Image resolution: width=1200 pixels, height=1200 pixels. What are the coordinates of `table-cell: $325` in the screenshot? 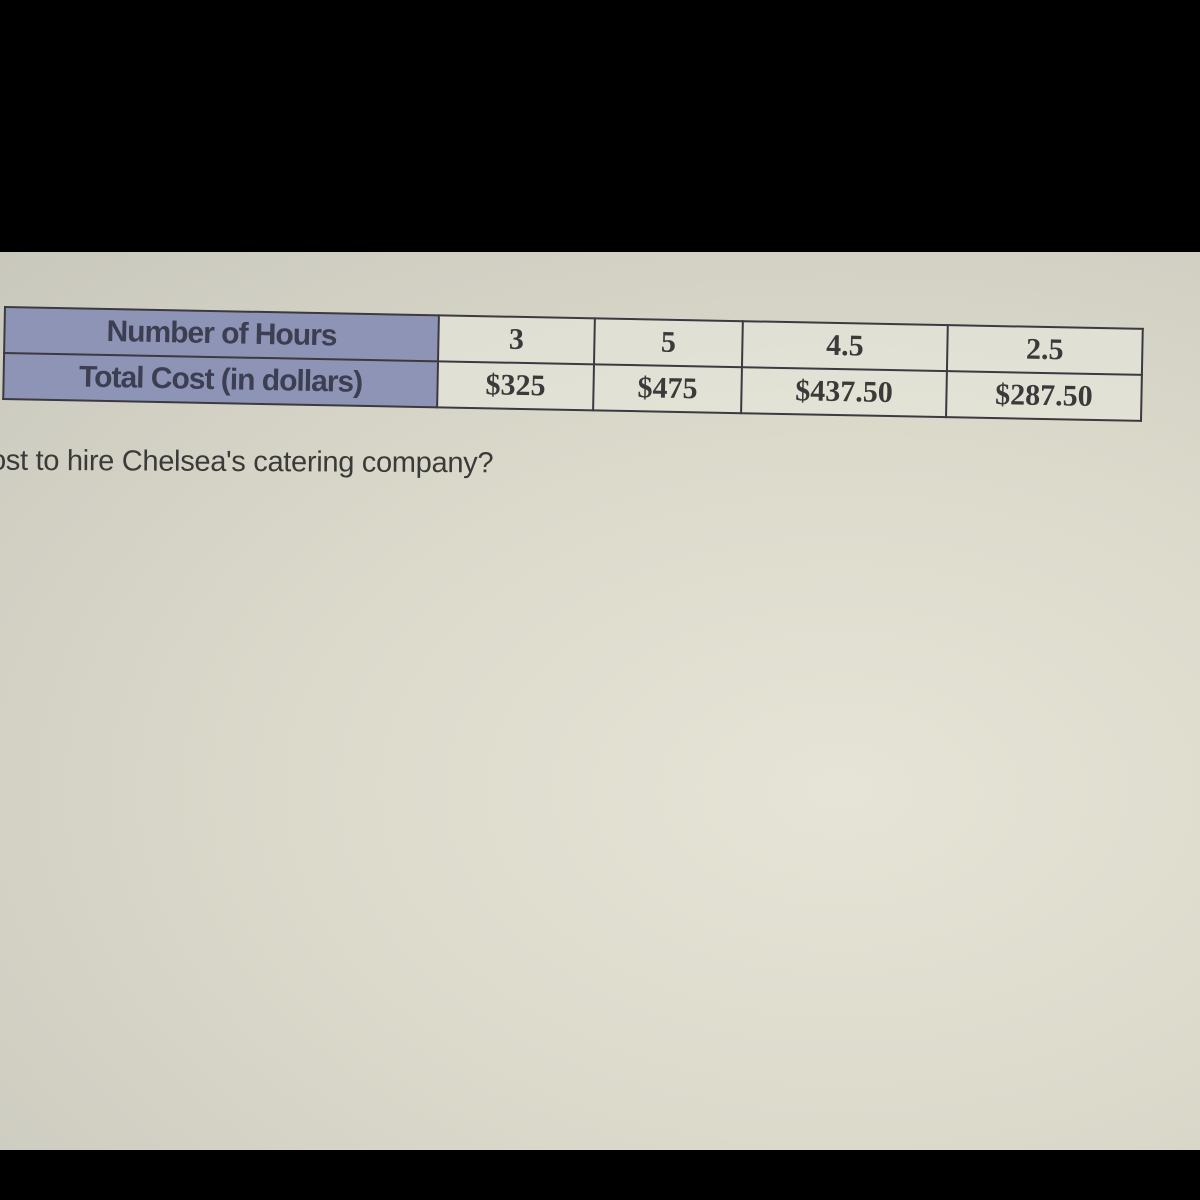 It's located at (515, 386).